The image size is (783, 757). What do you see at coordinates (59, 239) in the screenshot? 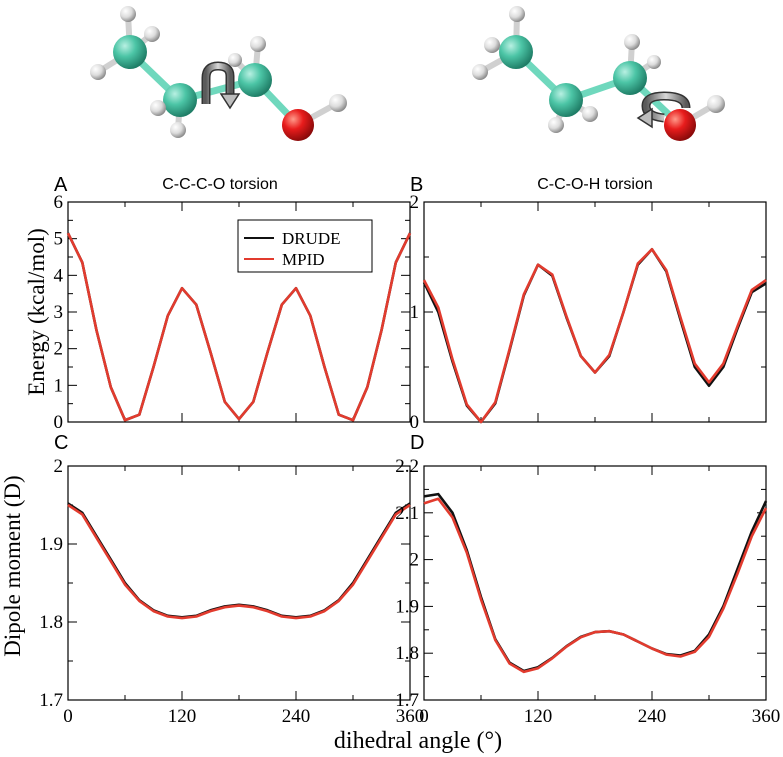
I see `y-tick-label: 5` at bounding box center [59, 239].